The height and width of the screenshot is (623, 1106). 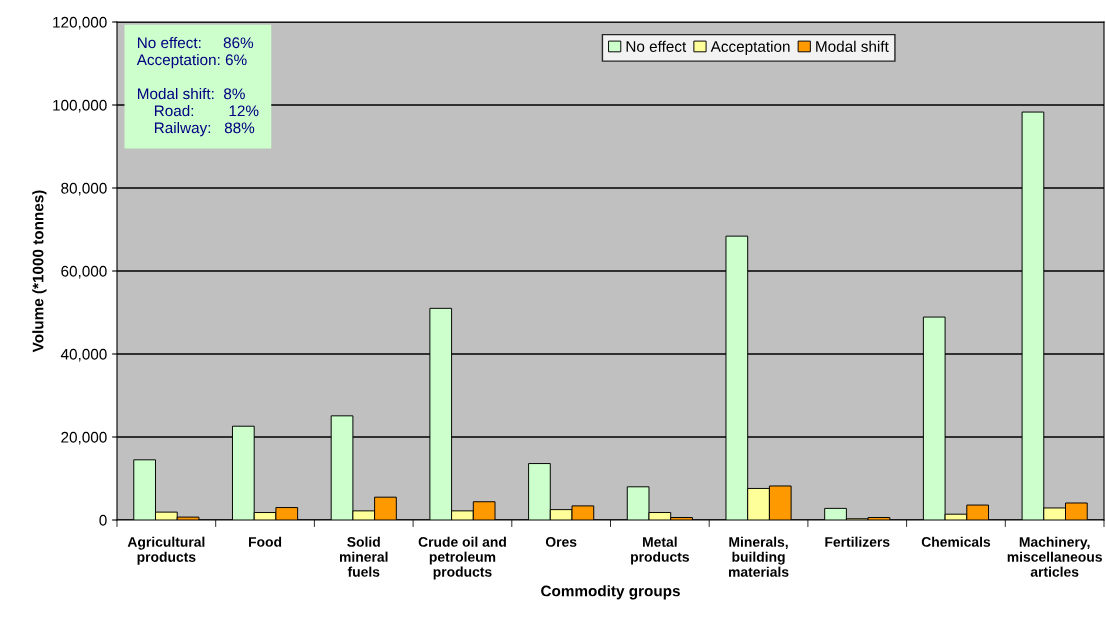 What do you see at coordinates (758, 556) in the screenshot?
I see `x-tick-label: Minerals, building materials` at bounding box center [758, 556].